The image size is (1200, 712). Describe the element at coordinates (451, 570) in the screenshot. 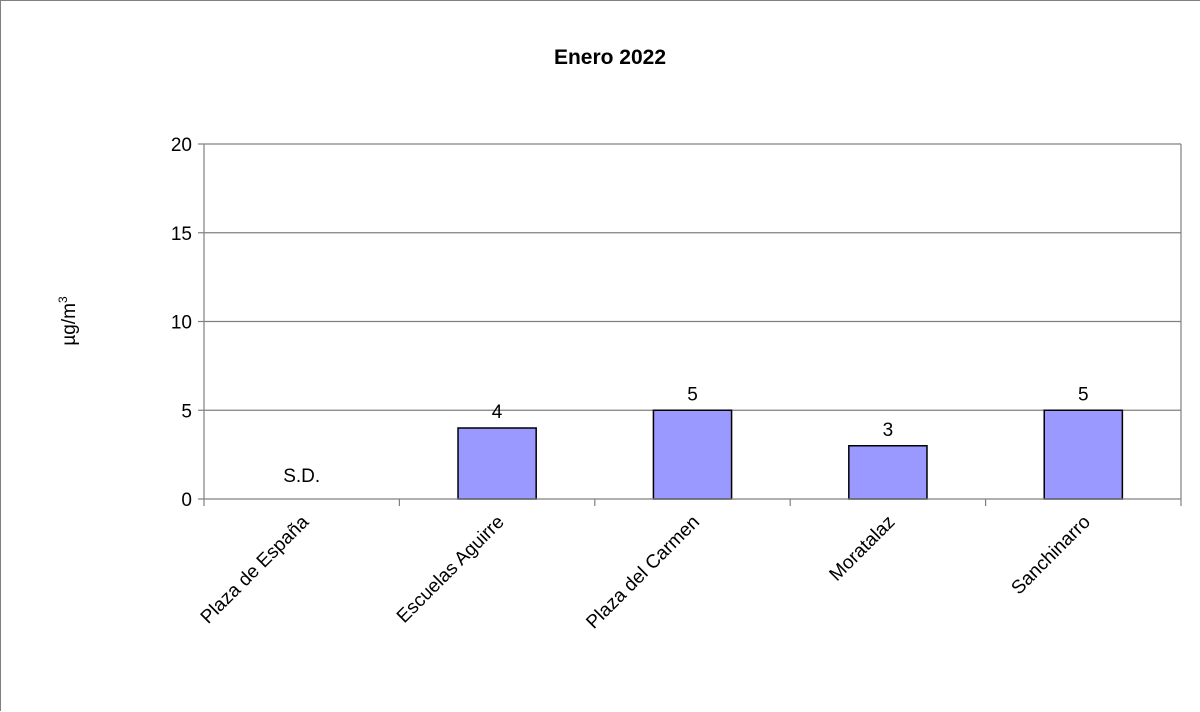

I see `category-label: Escuelas Aguirre` at that location.